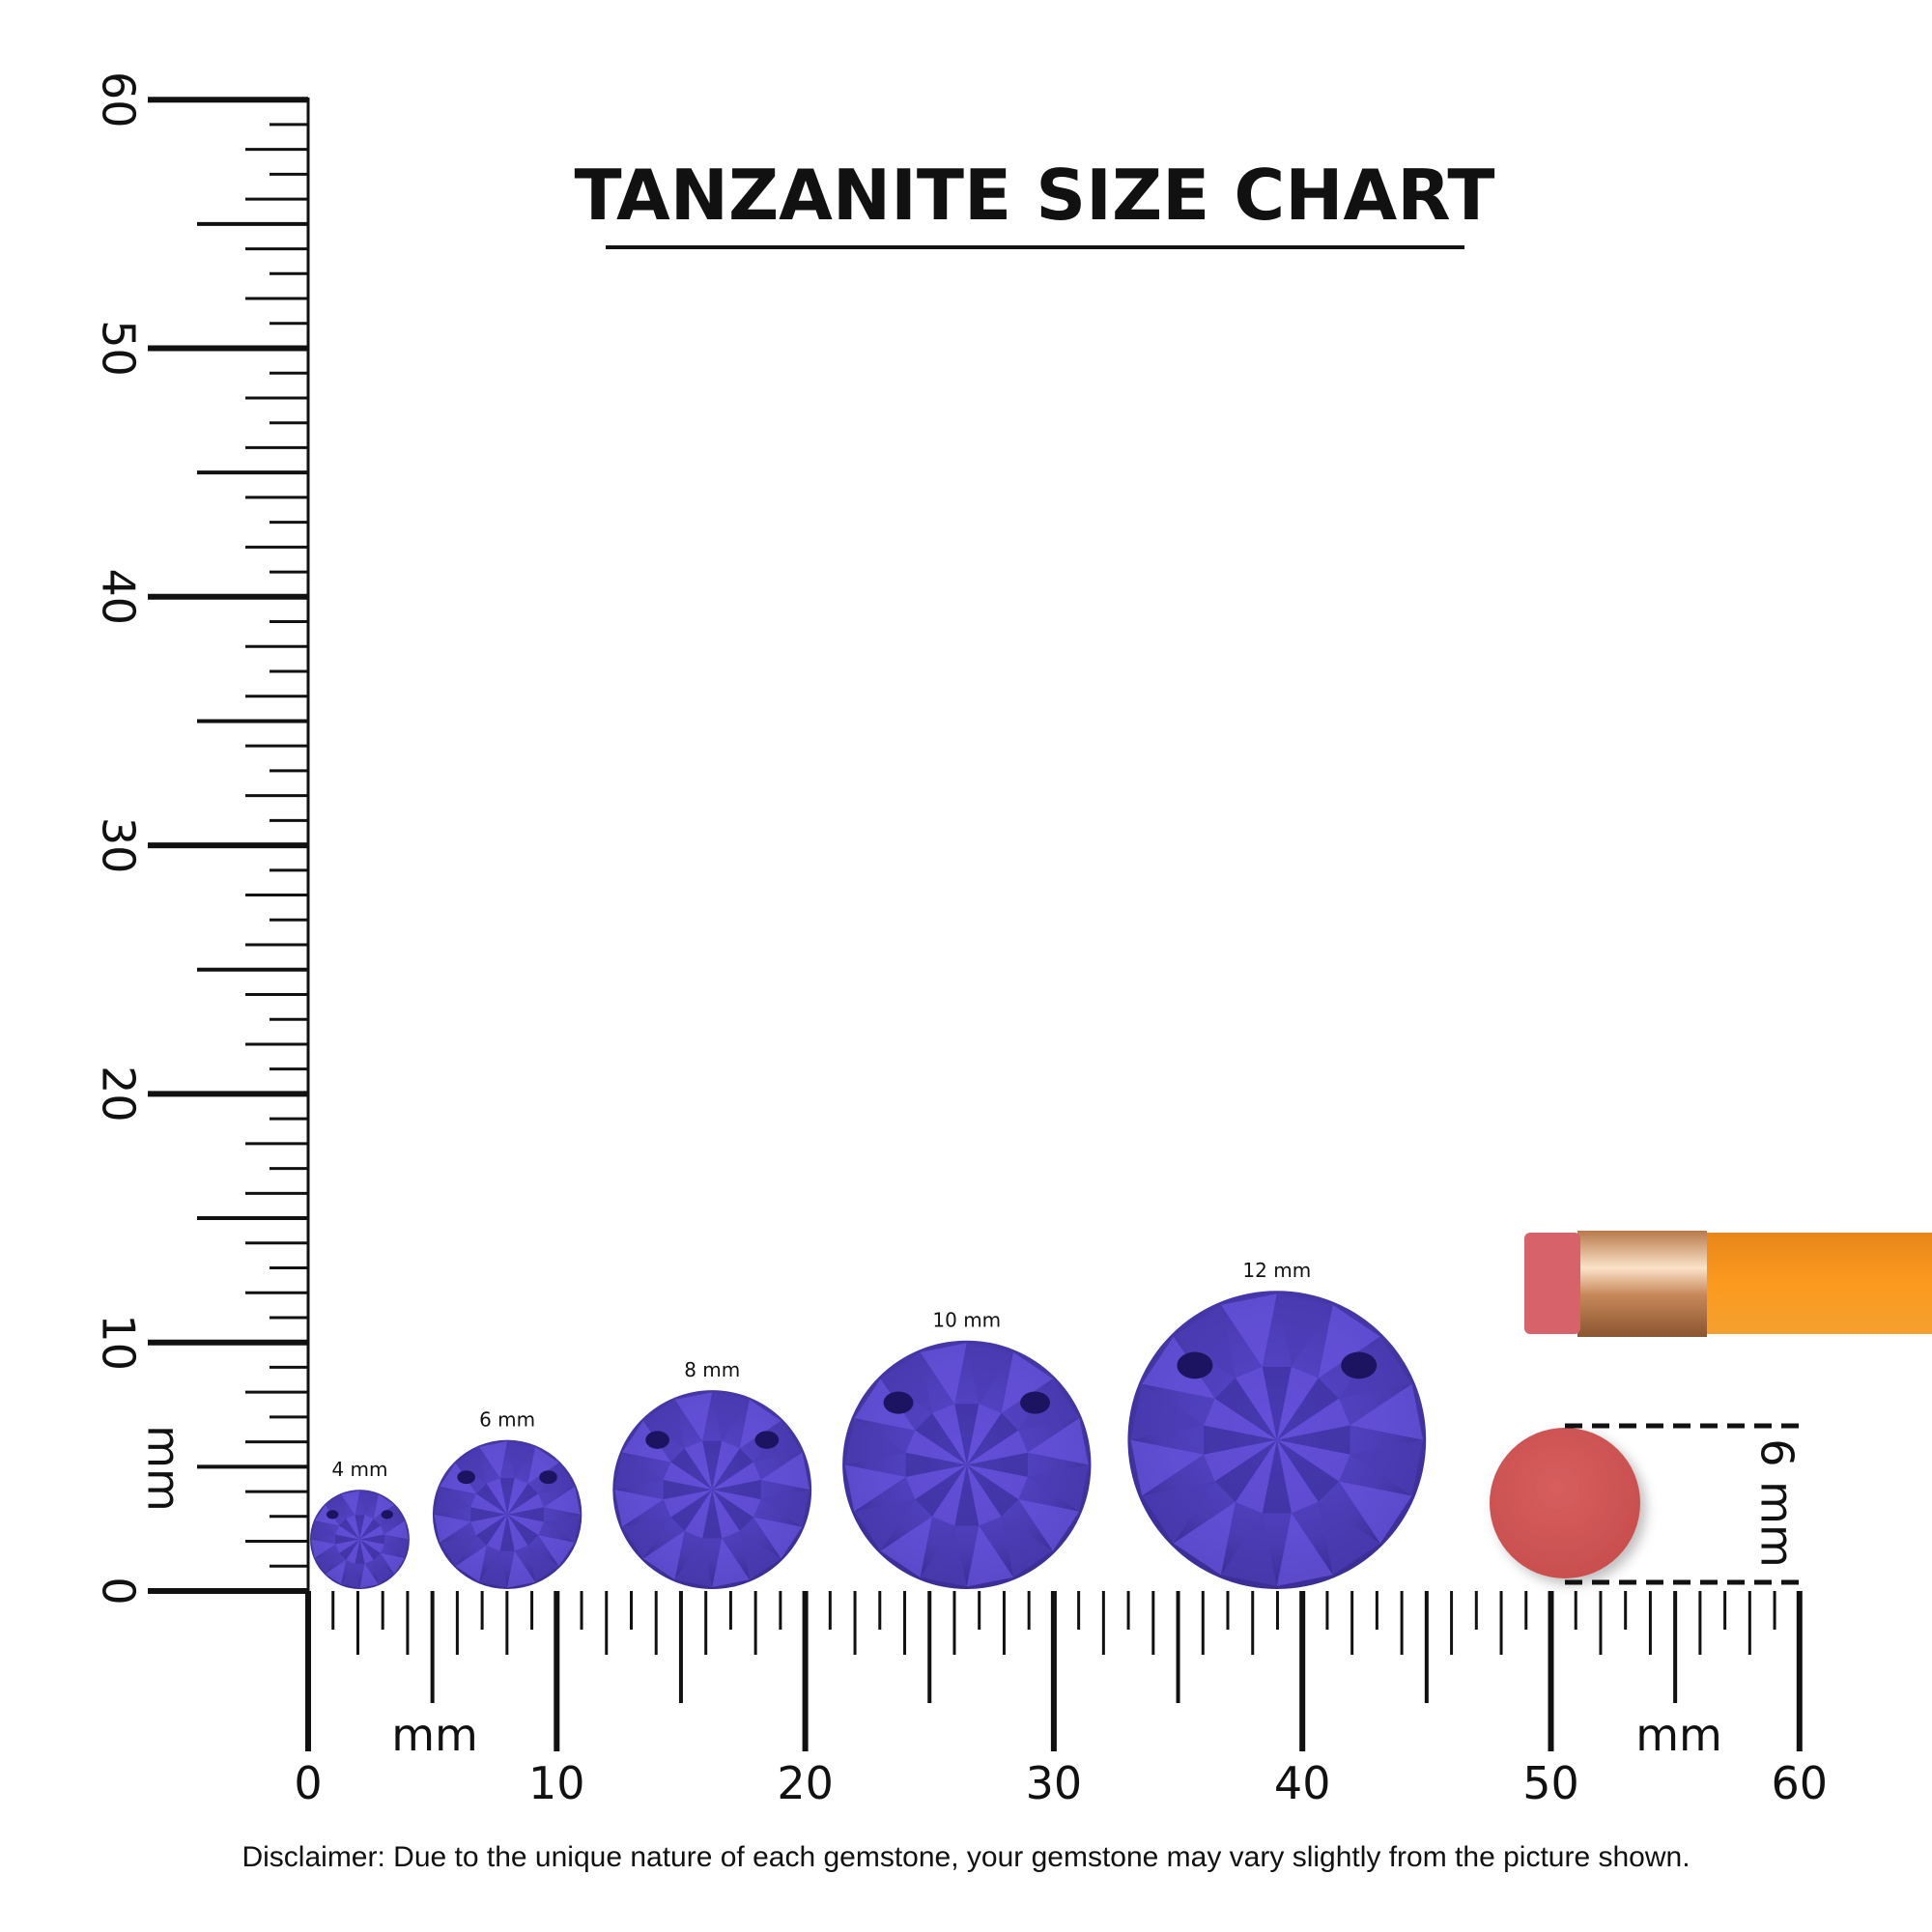 The height and width of the screenshot is (1932, 1932). I want to click on vertical-tick-label: 20, so click(119, 1093).